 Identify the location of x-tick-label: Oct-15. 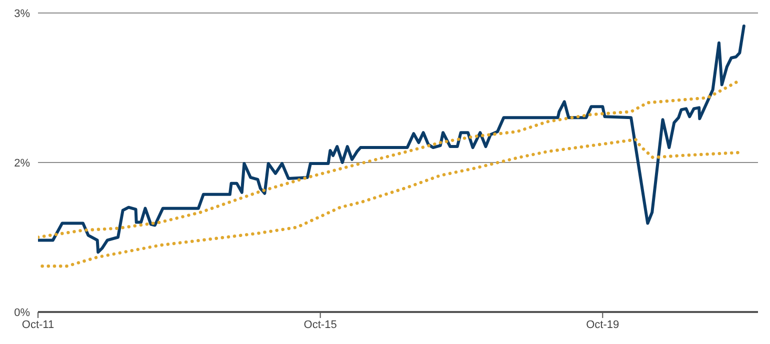
(320, 324).